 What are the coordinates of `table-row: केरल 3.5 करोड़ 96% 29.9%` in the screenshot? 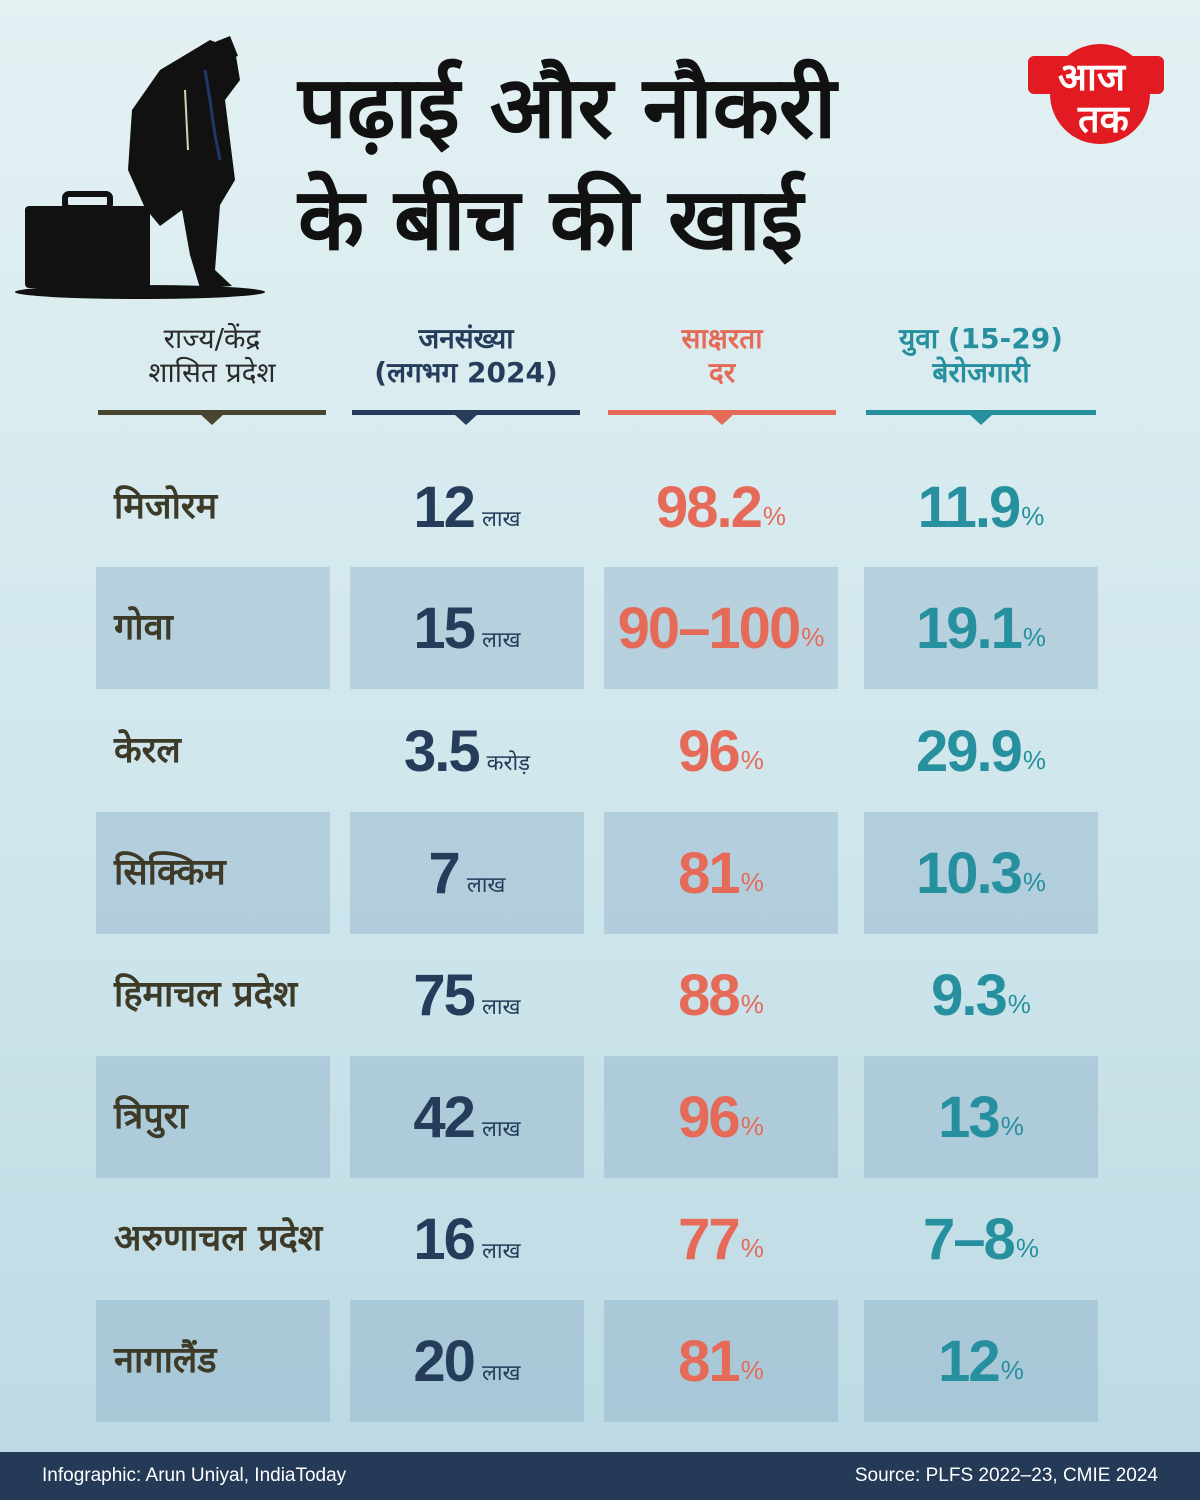 It's located at (600, 751).